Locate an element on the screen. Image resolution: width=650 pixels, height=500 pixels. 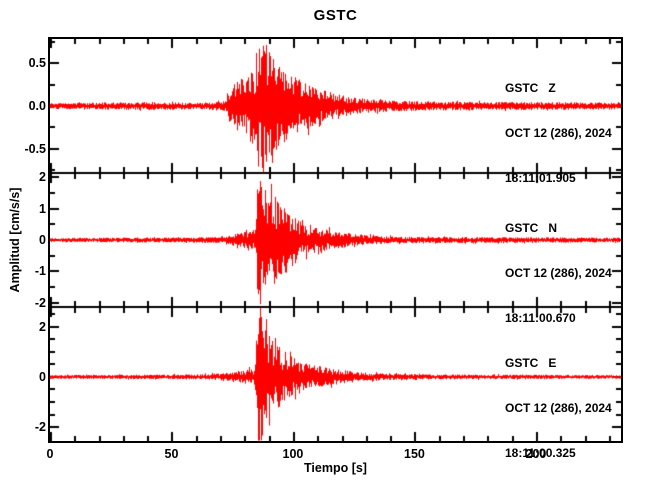
y-axis-label: Amplitud [cm/s/s] is located at coordinates (15, 240).